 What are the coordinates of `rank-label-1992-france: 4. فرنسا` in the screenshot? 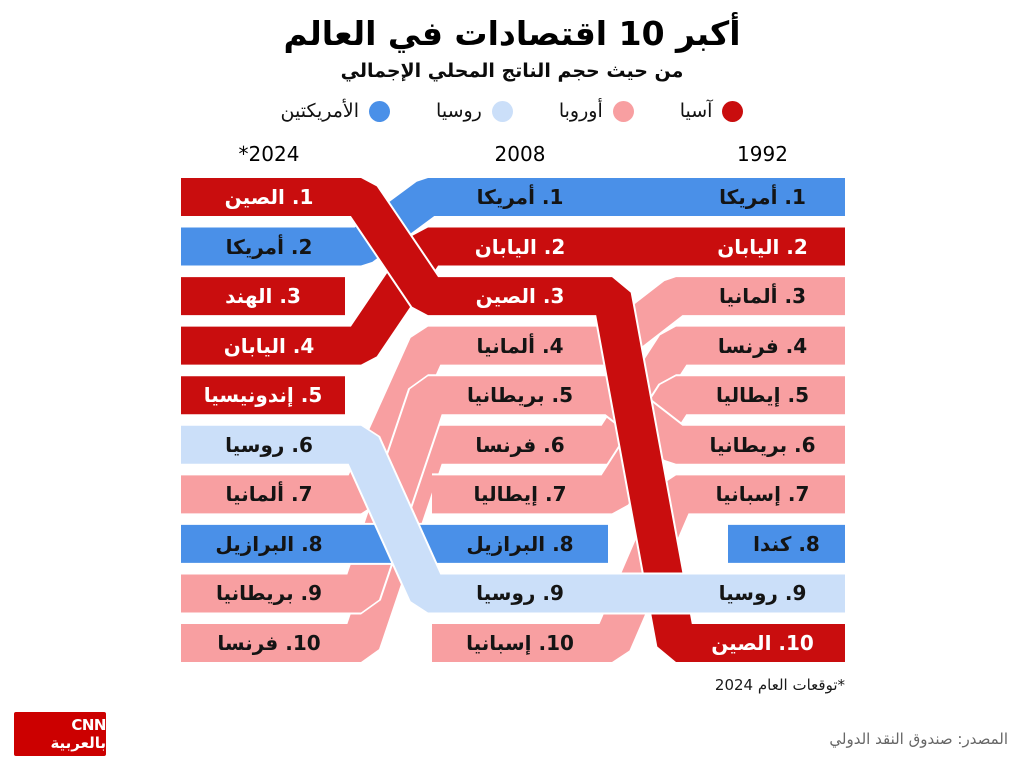 It's located at (762, 345).